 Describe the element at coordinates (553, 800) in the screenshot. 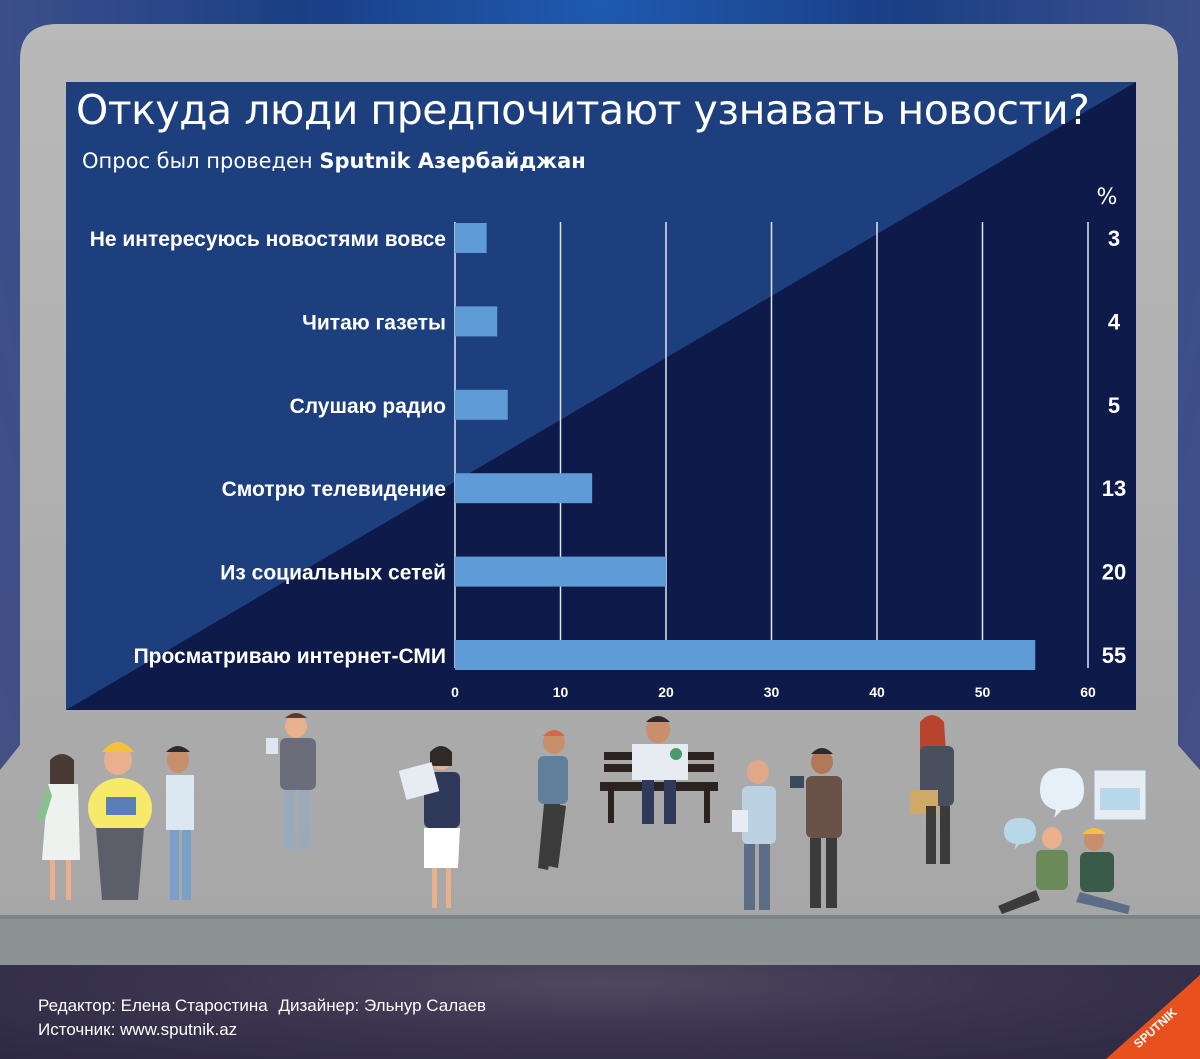

I see `person-walking-phone` at that location.